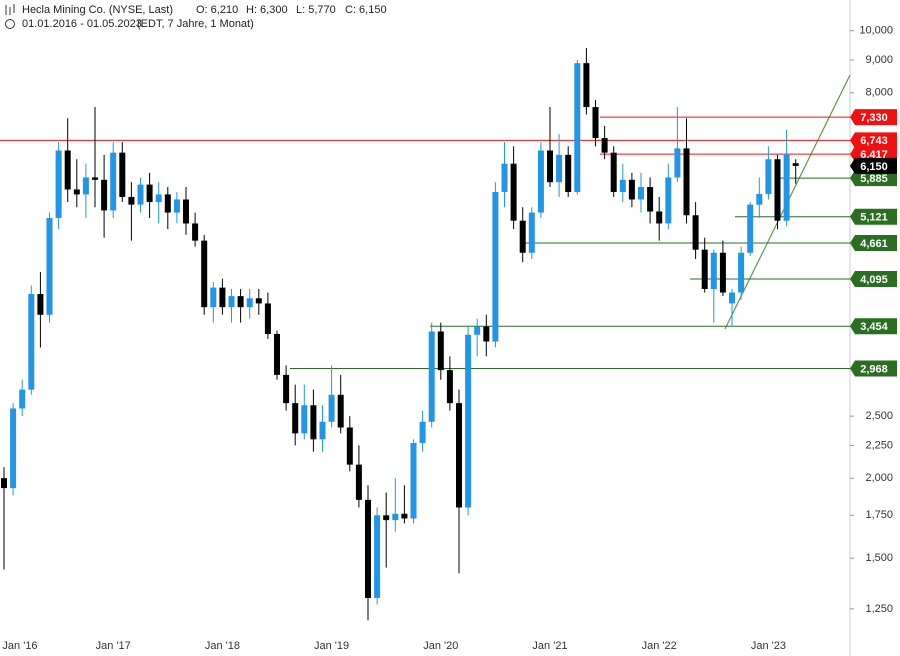 The image size is (900, 656). I want to click on x-tick-label: Jan '20, so click(440, 646).